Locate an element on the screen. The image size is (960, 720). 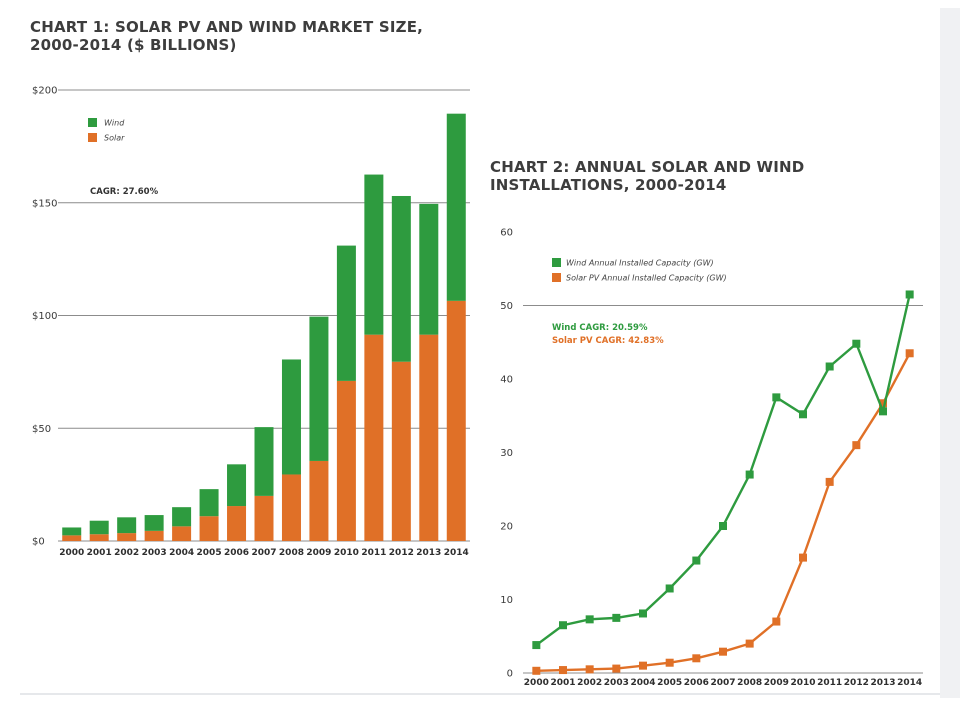
chart2-point-wind-2003 is located at coordinates (616, 617).